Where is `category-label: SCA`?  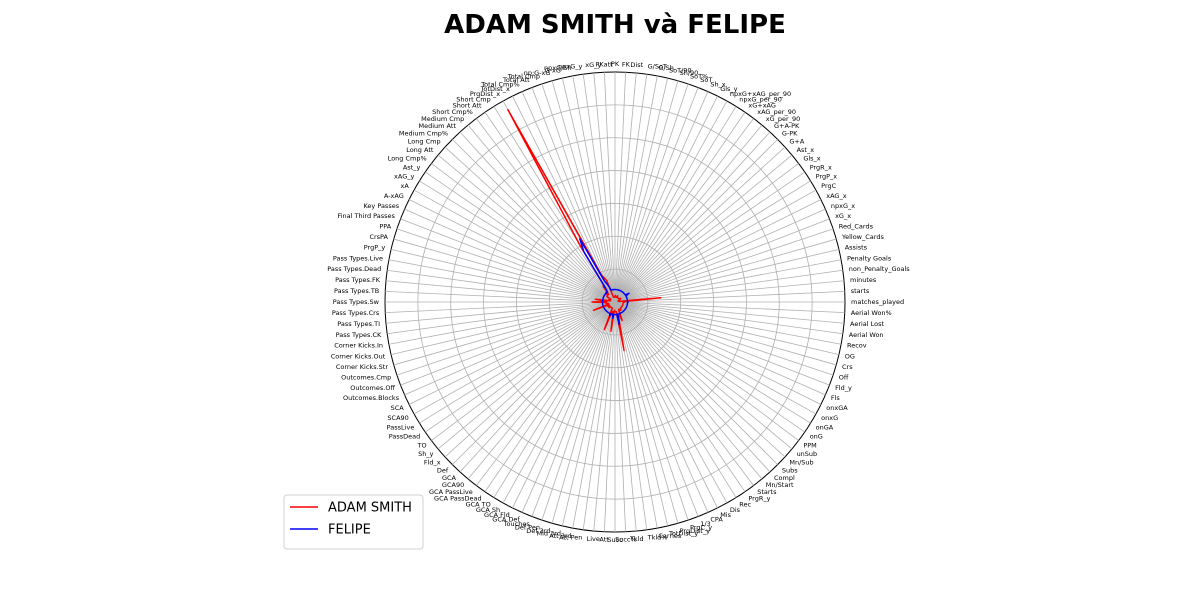
category-label: SCA is located at coordinates (398, 408).